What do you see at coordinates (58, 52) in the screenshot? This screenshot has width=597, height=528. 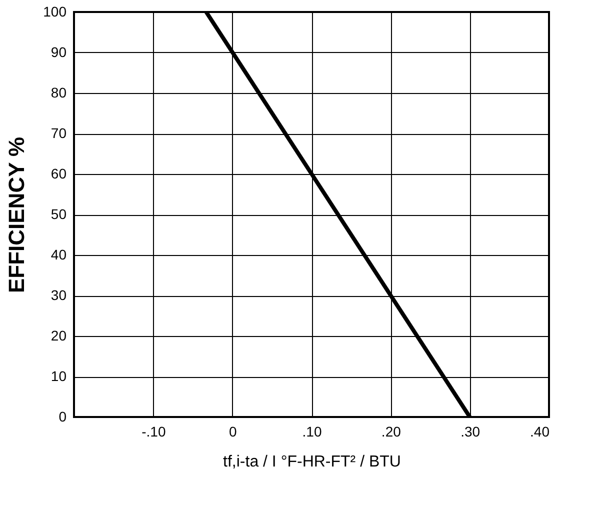 I see `y-tick-label: 90` at bounding box center [58, 52].